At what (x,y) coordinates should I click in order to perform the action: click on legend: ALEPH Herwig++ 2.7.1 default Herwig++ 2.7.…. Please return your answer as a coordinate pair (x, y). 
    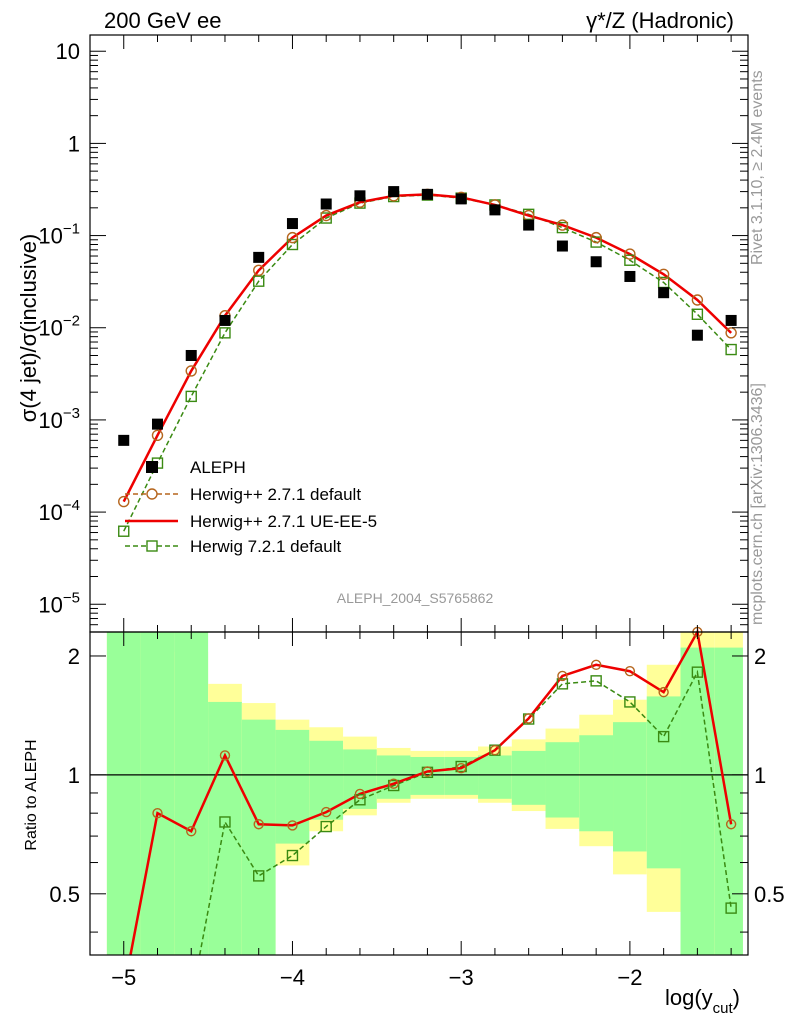
    Looking at the image, I should click on (251, 507).